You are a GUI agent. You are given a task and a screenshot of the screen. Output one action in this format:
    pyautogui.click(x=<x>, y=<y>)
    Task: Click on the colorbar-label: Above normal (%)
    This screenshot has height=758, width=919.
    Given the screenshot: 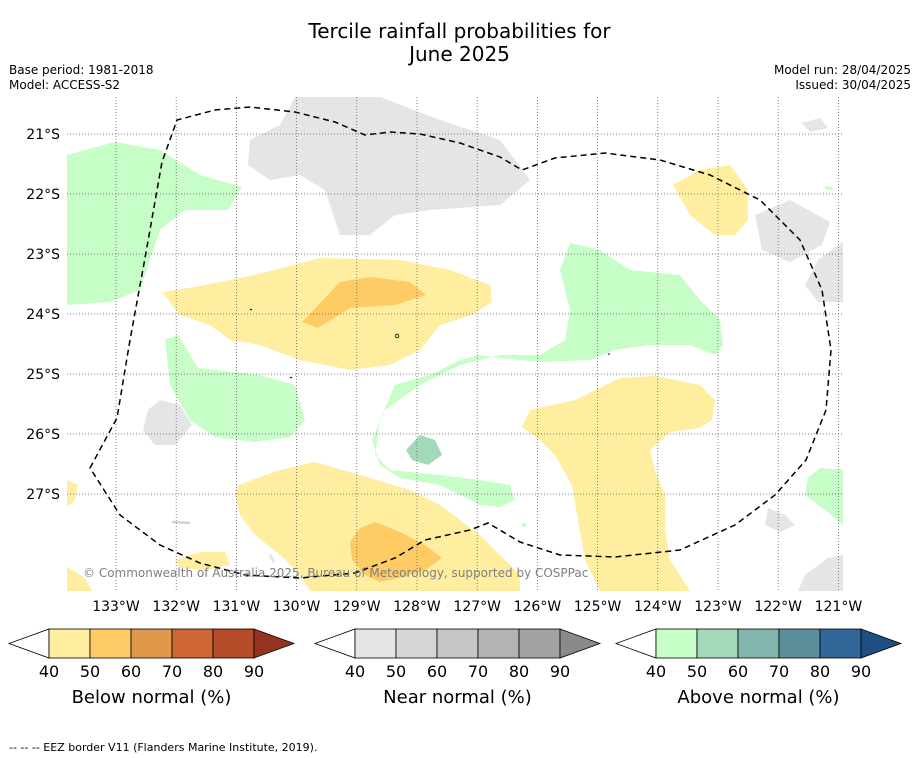 What is the action you would take?
    pyautogui.click(x=758, y=697)
    